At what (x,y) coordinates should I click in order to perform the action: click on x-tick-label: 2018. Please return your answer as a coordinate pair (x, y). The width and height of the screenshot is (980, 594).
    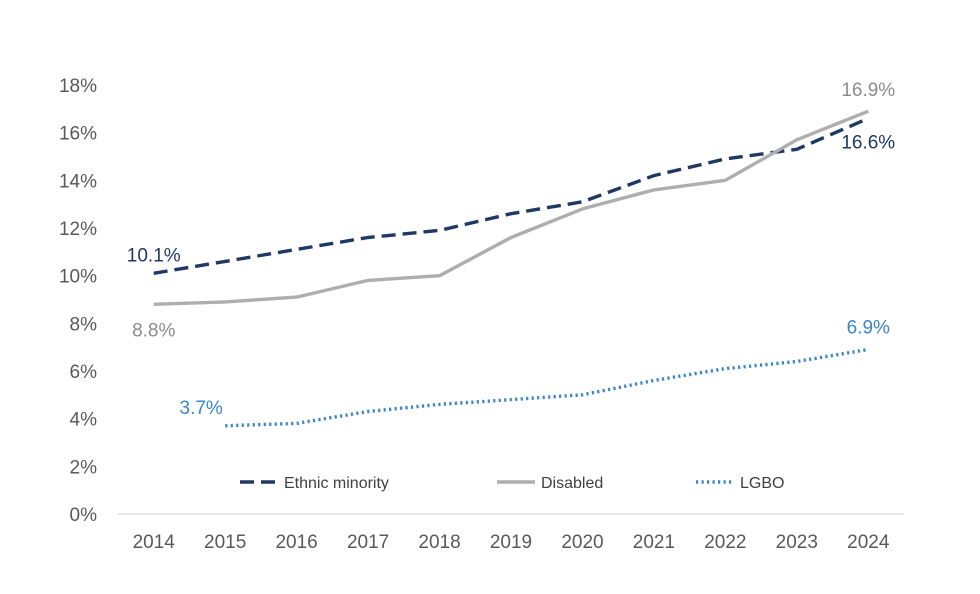
    Looking at the image, I should click on (439, 542).